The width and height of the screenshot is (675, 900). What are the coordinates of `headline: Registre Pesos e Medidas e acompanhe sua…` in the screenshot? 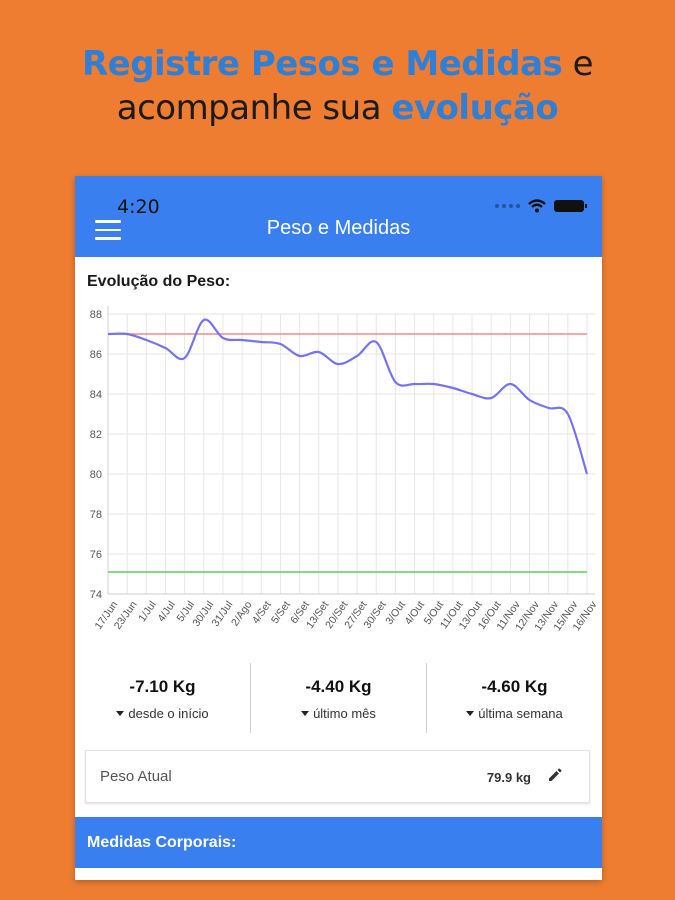 It's located at (337, 86).